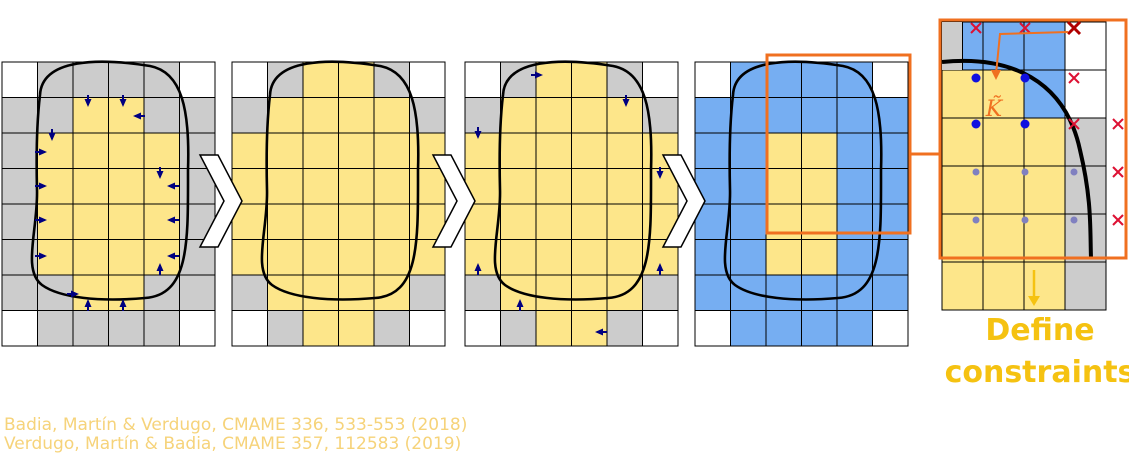 This screenshot has height=462, width=1129. I want to click on zoom-cut-cell, so click(952, 46).